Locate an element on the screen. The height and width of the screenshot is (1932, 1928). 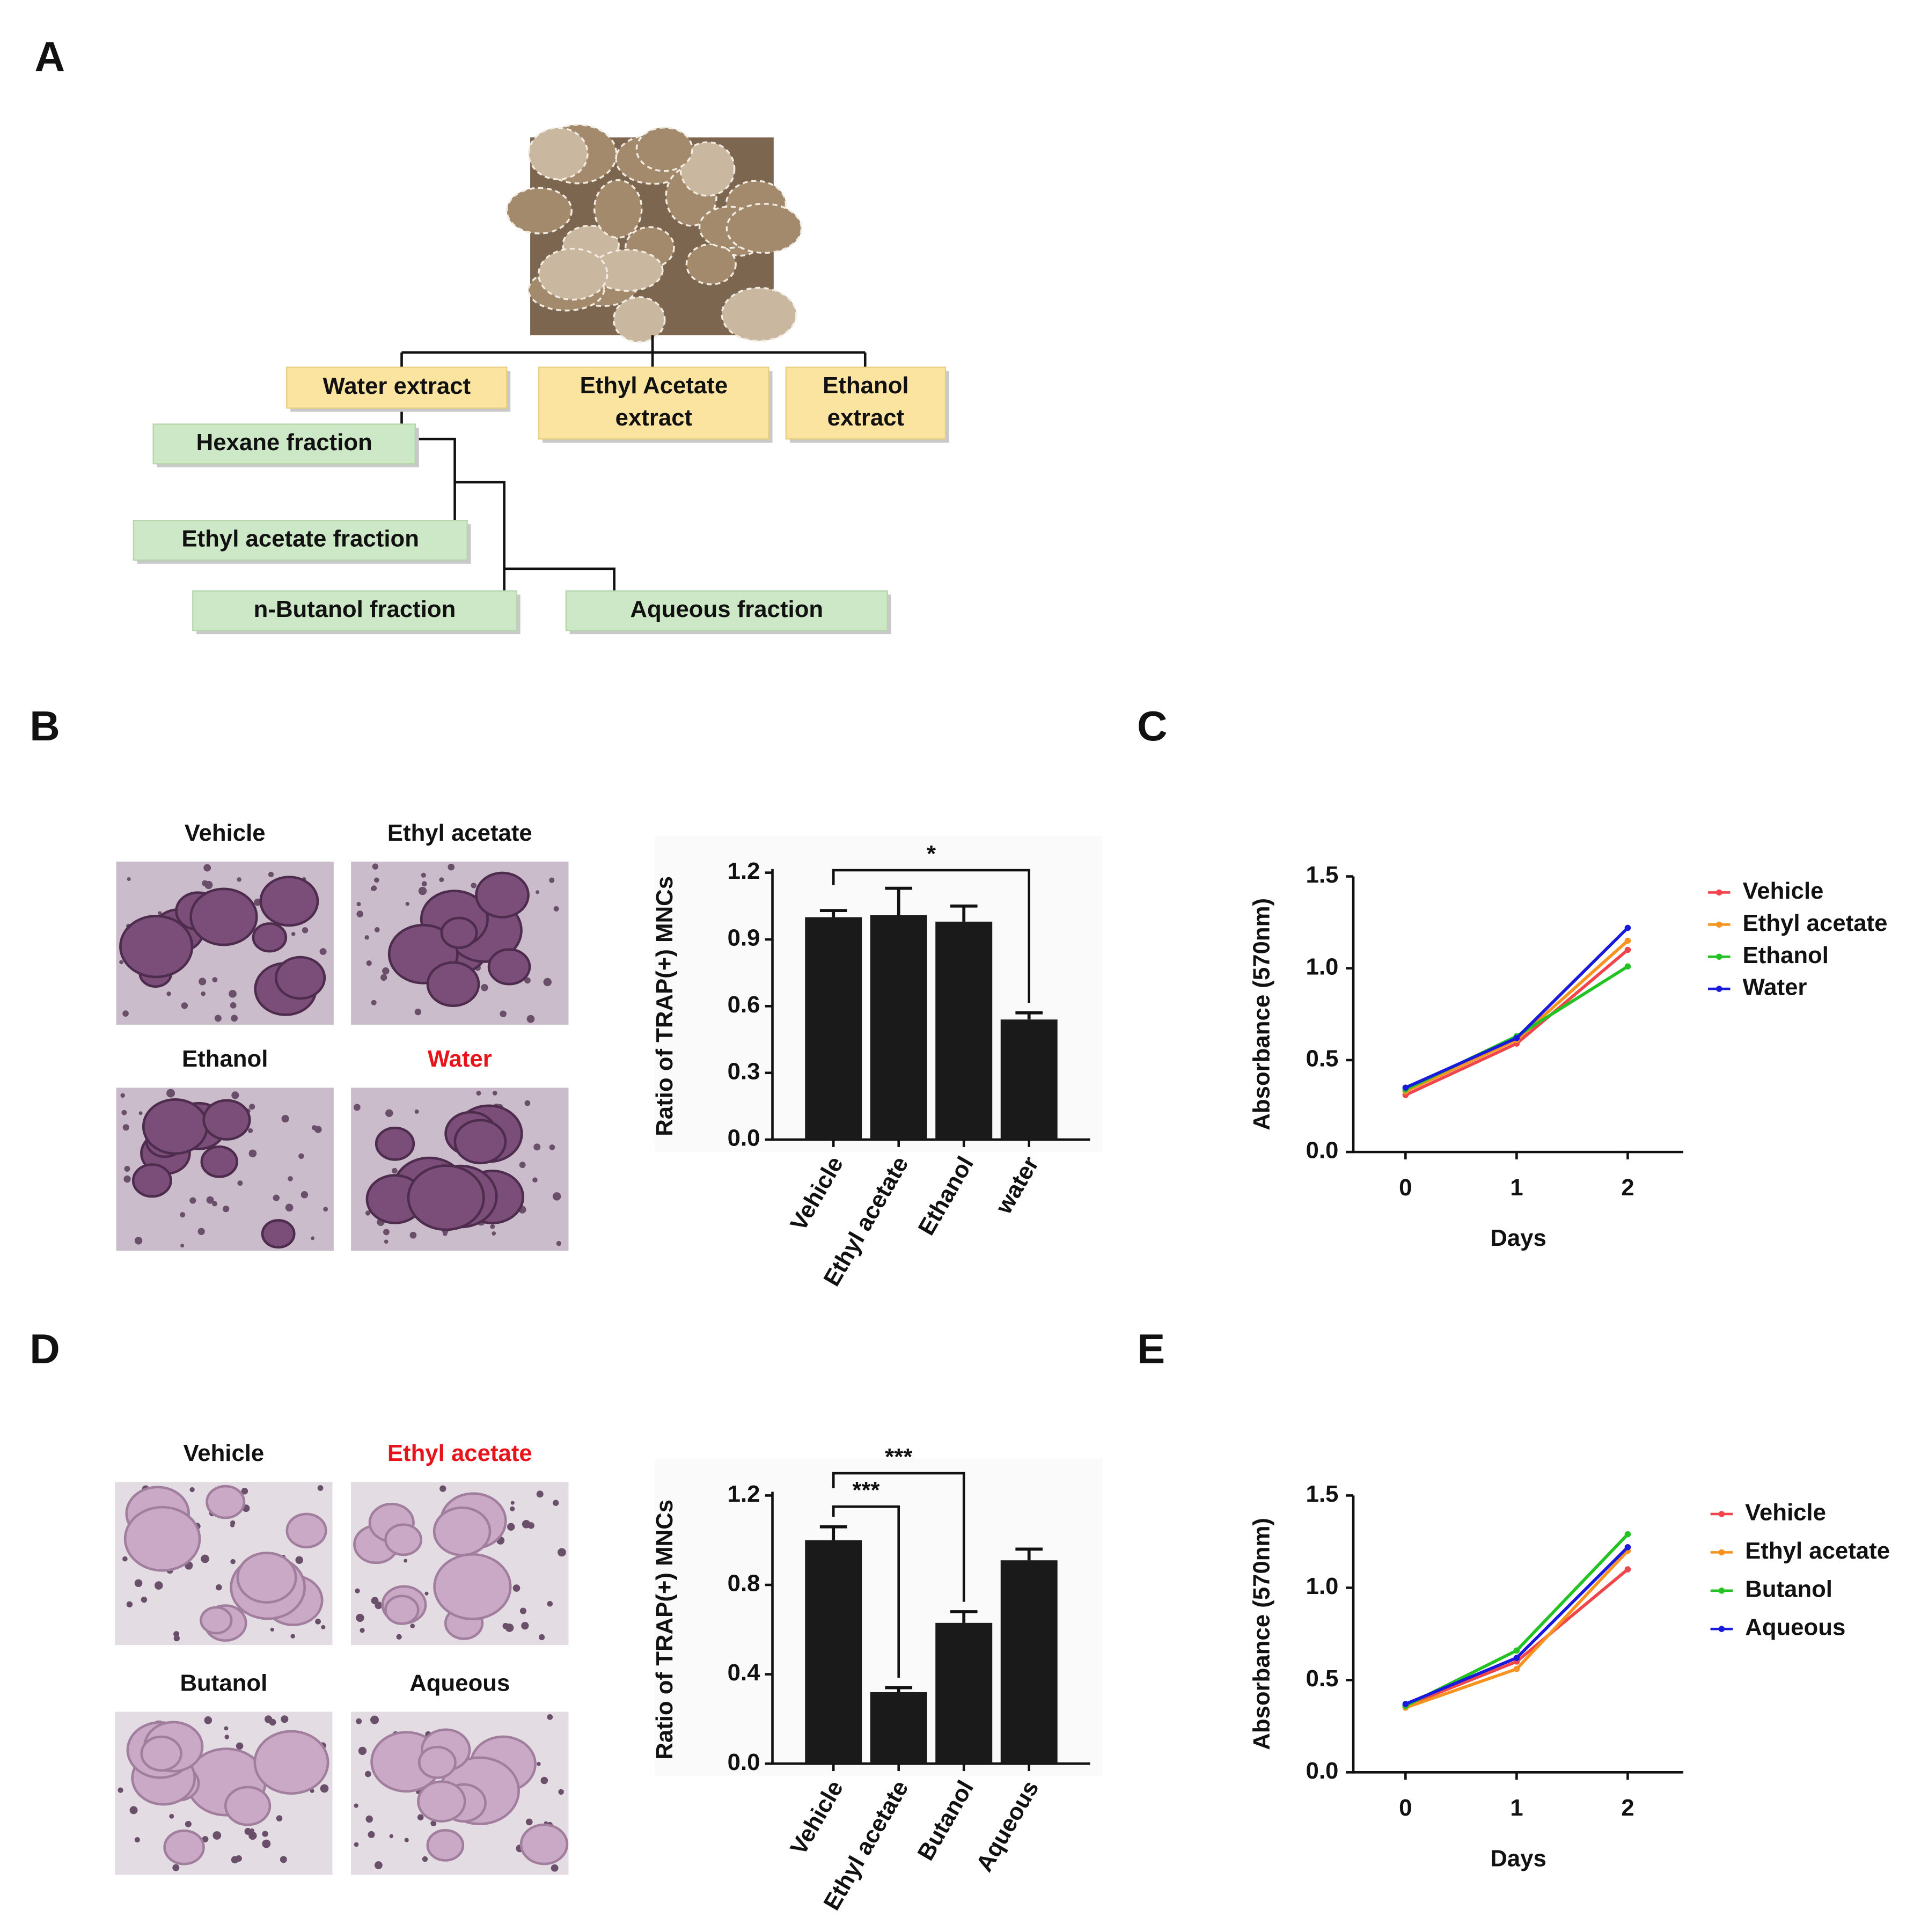
connectors is located at coordinates (634, 463).